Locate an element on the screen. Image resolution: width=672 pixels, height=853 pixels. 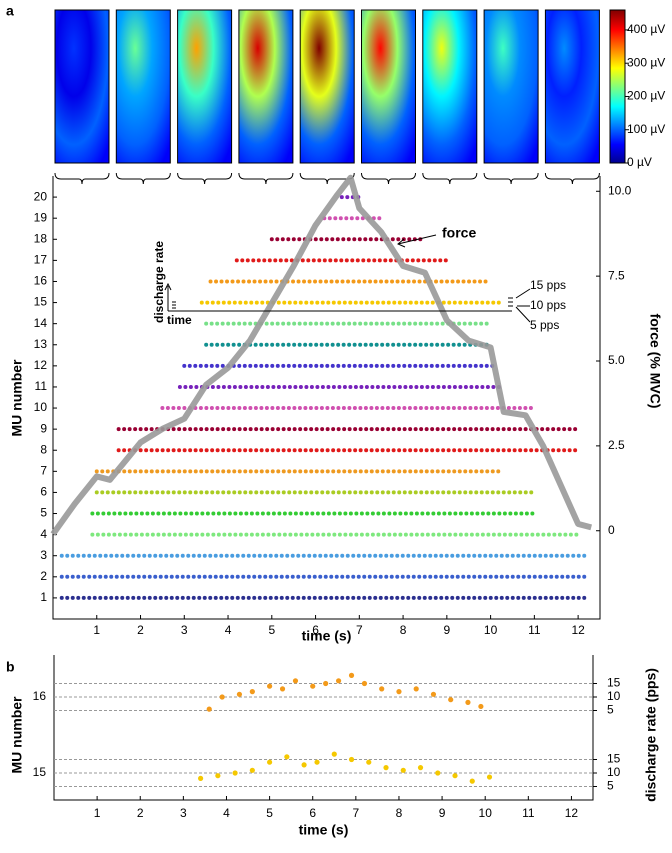
axes is located at coordinates (323, 728).